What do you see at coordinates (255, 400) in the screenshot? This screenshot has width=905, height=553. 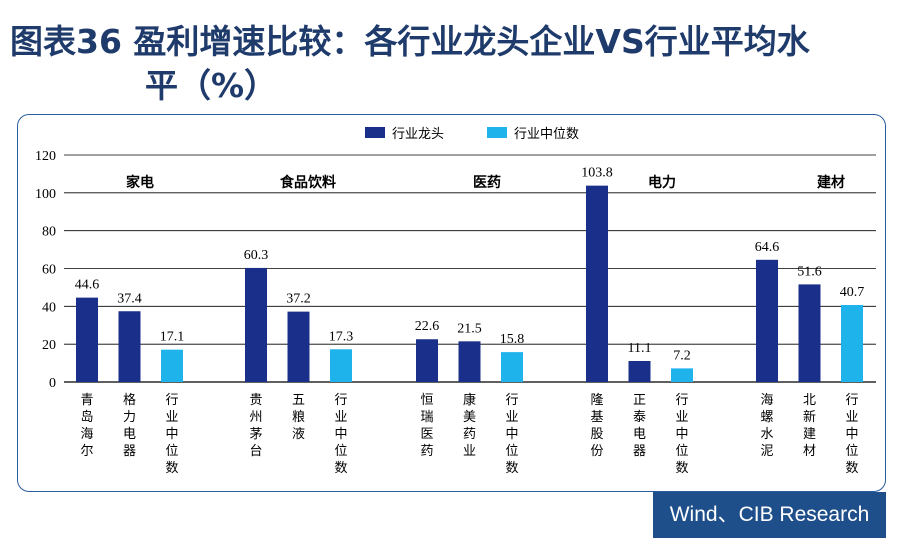 I see `category-label-char: 贵` at bounding box center [255, 400].